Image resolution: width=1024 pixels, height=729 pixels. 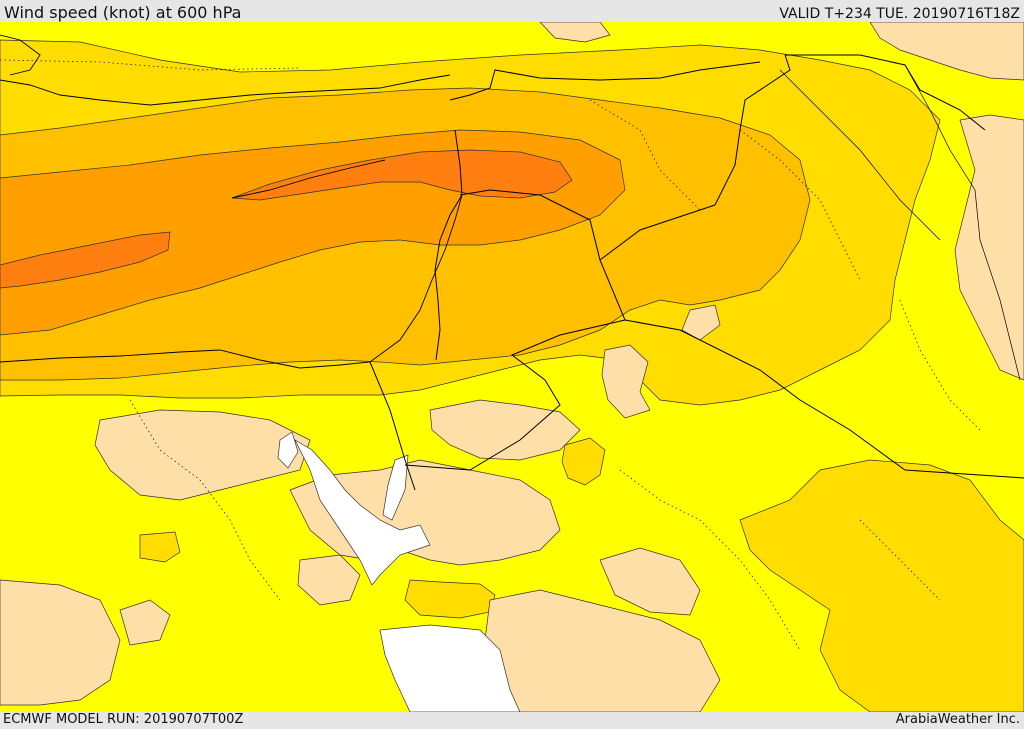 I want to click on valid-time: VALID T+234 TUE. 20190716T18Z, so click(x=899, y=14).